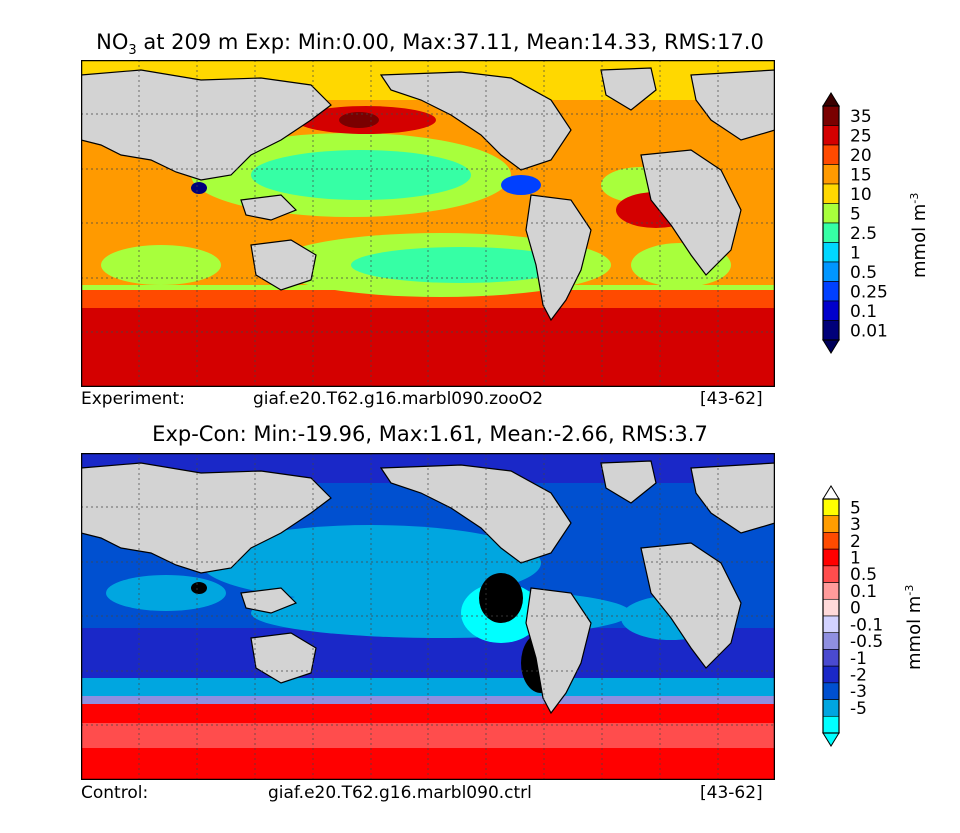 This screenshot has height=833, width=960. What do you see at coordinates (858, 659) in the screenshot?
I see `panel2-colorbar-tick-label-9: -1` at bounding box center [858, 659].